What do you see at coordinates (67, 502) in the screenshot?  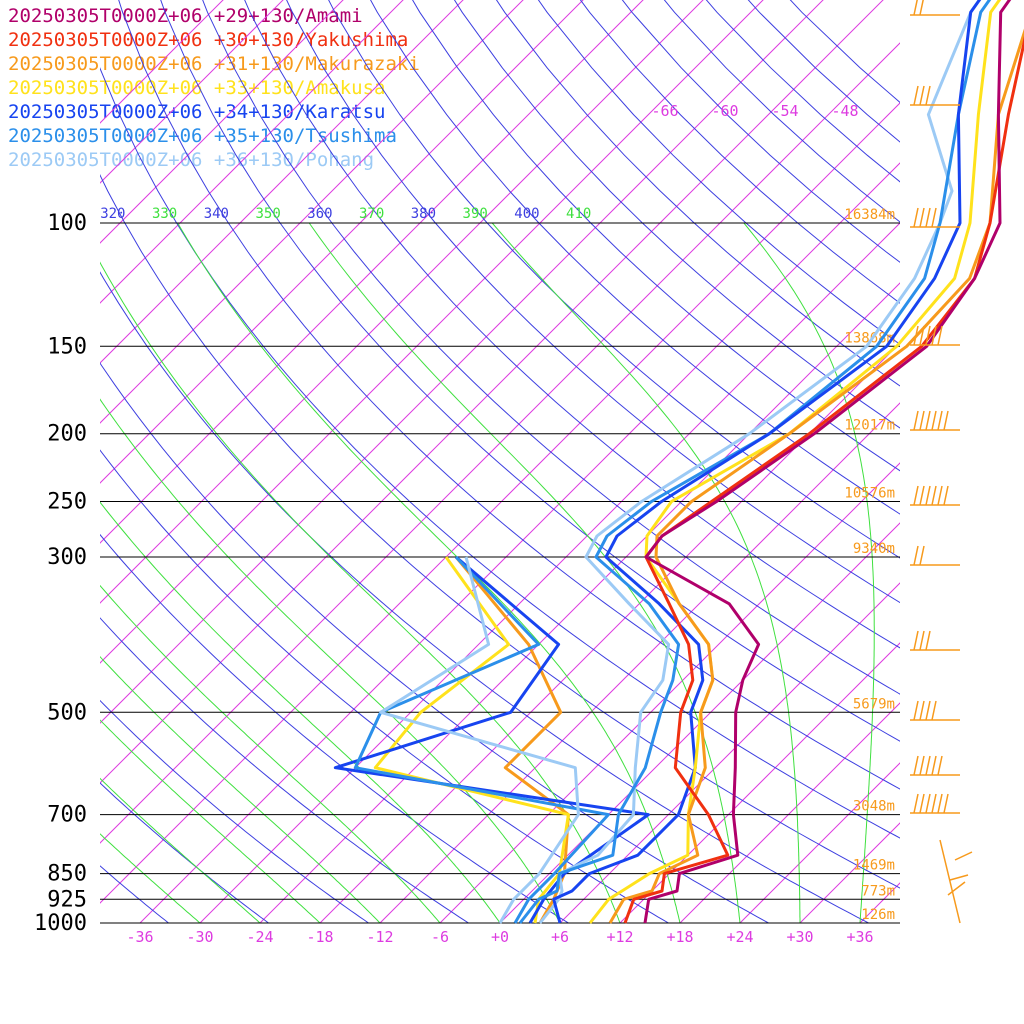 I see `pressure-tick-label: 250` at bounding box center [67, 502].